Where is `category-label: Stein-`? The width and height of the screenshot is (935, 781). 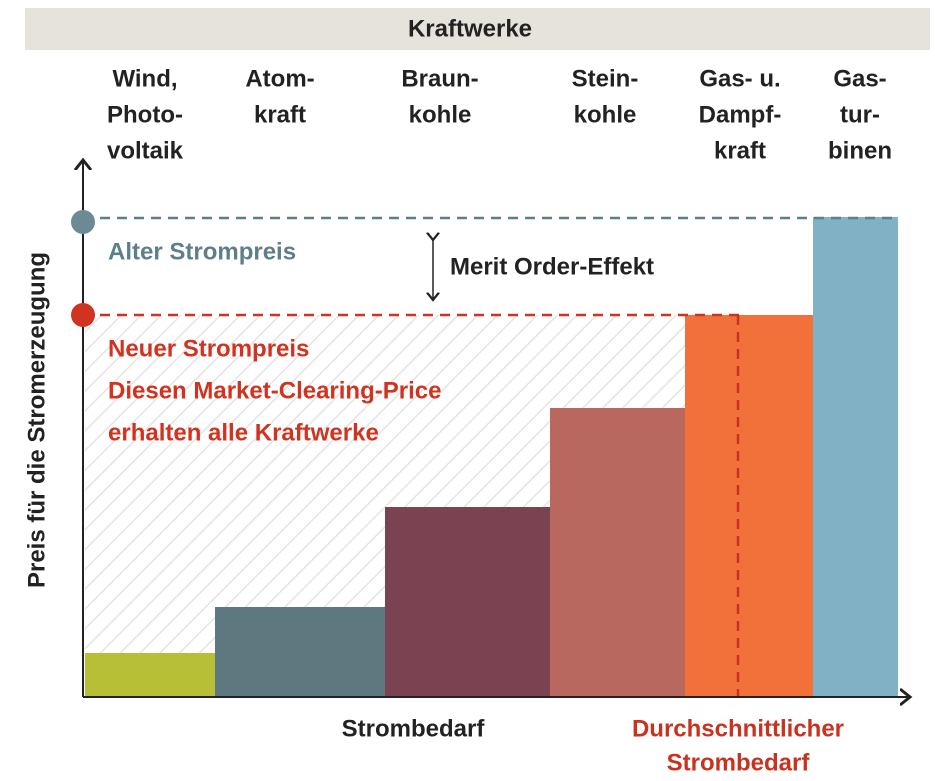
category-label: Stein- is located at coordinates (605, 78).